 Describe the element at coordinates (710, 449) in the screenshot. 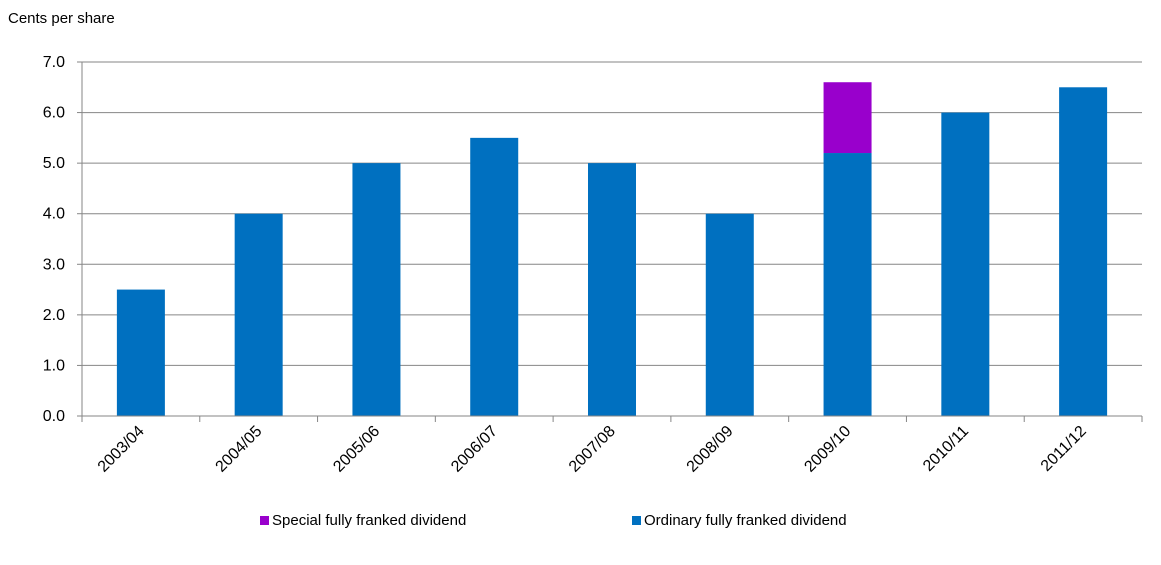

I see `x-tick-label: 2008/09` at that location.